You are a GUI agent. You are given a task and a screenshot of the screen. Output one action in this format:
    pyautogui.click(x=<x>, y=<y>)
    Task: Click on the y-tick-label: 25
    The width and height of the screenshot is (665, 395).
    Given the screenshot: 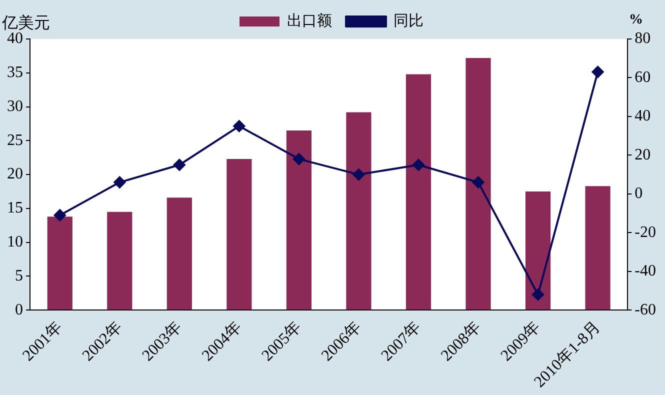 What is the action you would take?
    pyautogui.click(x=15, y=140)
    